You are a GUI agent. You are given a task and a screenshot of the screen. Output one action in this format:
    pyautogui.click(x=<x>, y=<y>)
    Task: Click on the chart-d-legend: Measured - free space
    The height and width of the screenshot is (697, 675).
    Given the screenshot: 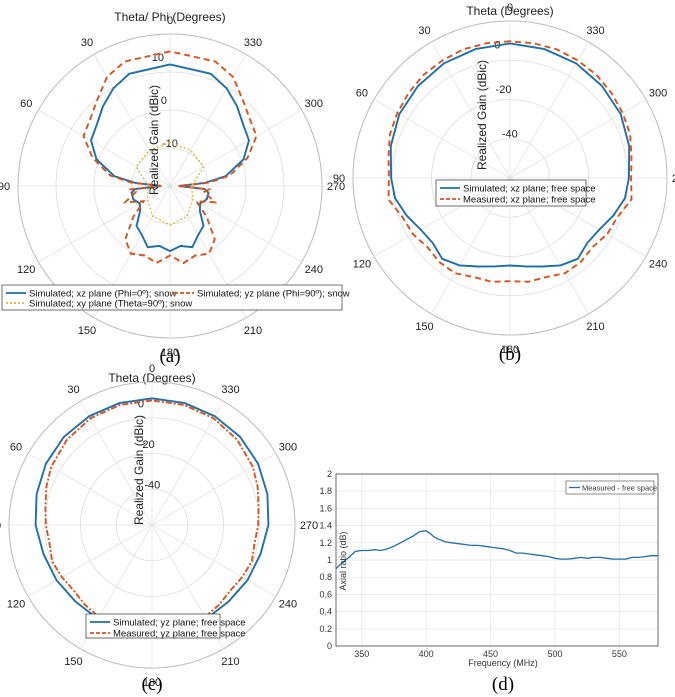 What is the action you would take?
    pyautogui.click(x=611, y=487)
    